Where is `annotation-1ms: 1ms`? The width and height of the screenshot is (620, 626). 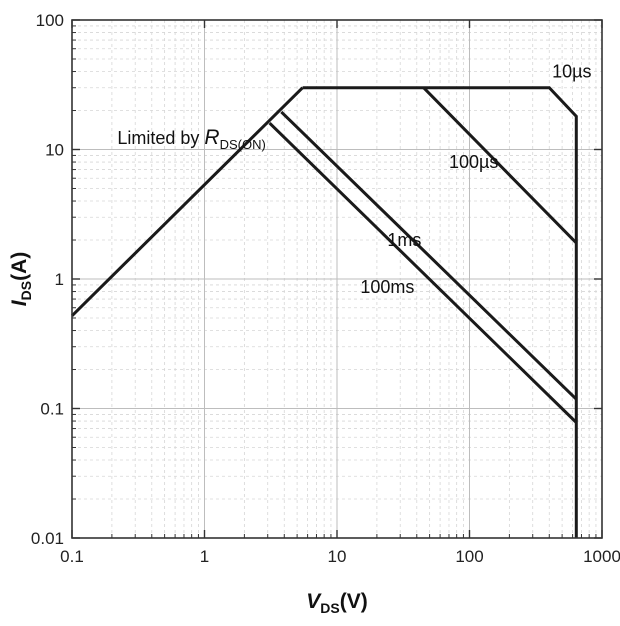
annotation-1ms: 1ms is located at coordinates (404, 240).